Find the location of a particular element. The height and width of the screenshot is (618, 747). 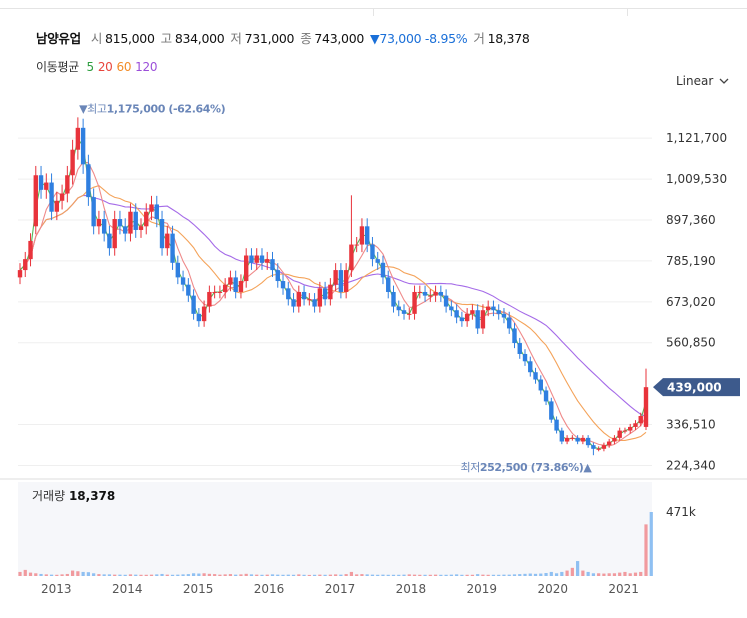

scale-dropdown: Linear is located at coordinates (702, 81).